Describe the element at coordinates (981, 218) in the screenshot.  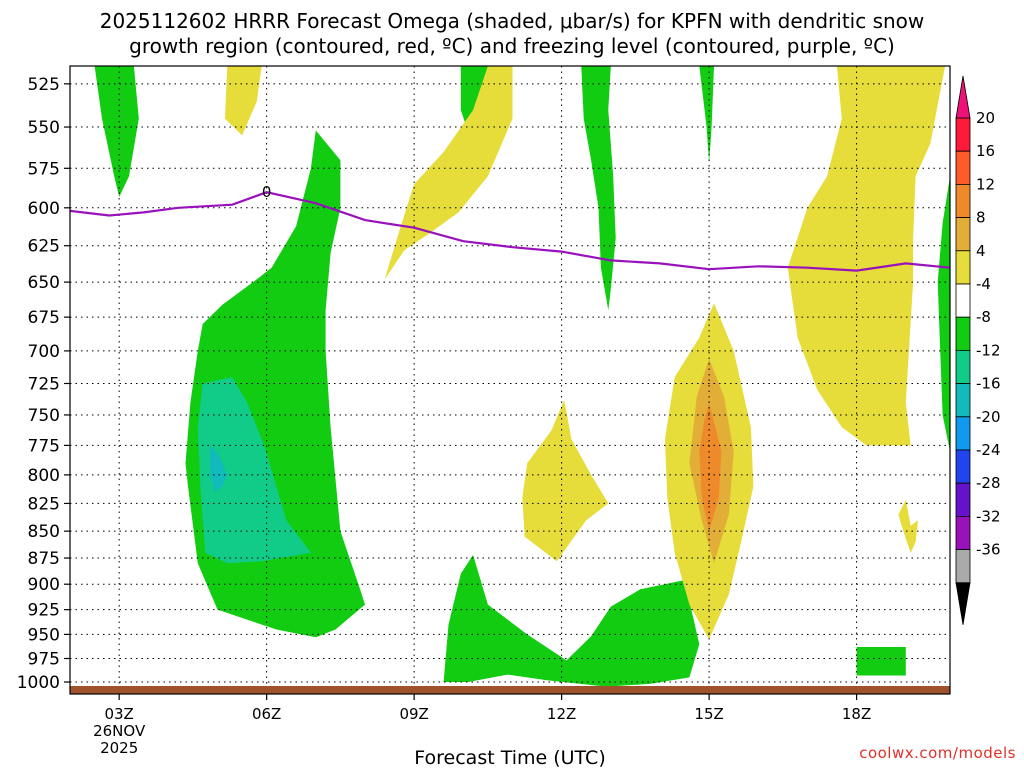
I see `colorbar-label-4: 8` at that location.